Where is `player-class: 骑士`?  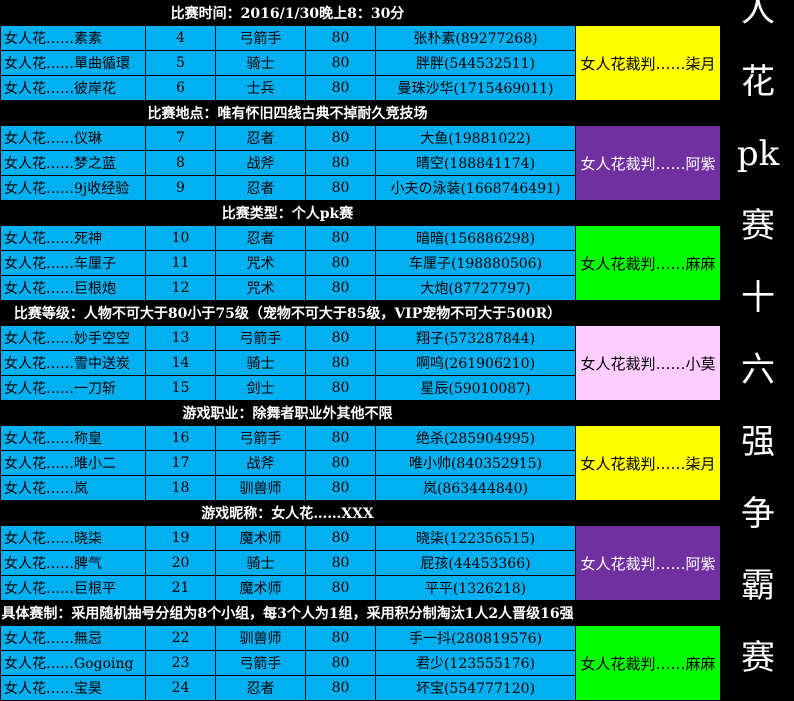 player-class: 骑士 is located at coordinates (260, 63).